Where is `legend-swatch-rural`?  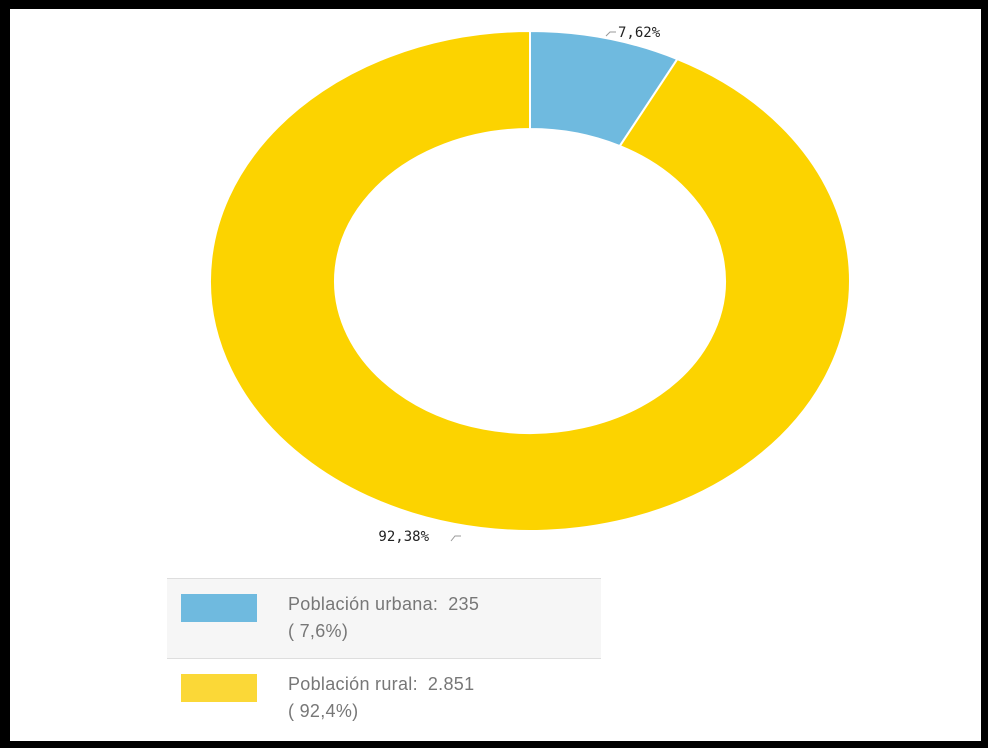
legend-swatch-rural is located at coordinates (219, 688).